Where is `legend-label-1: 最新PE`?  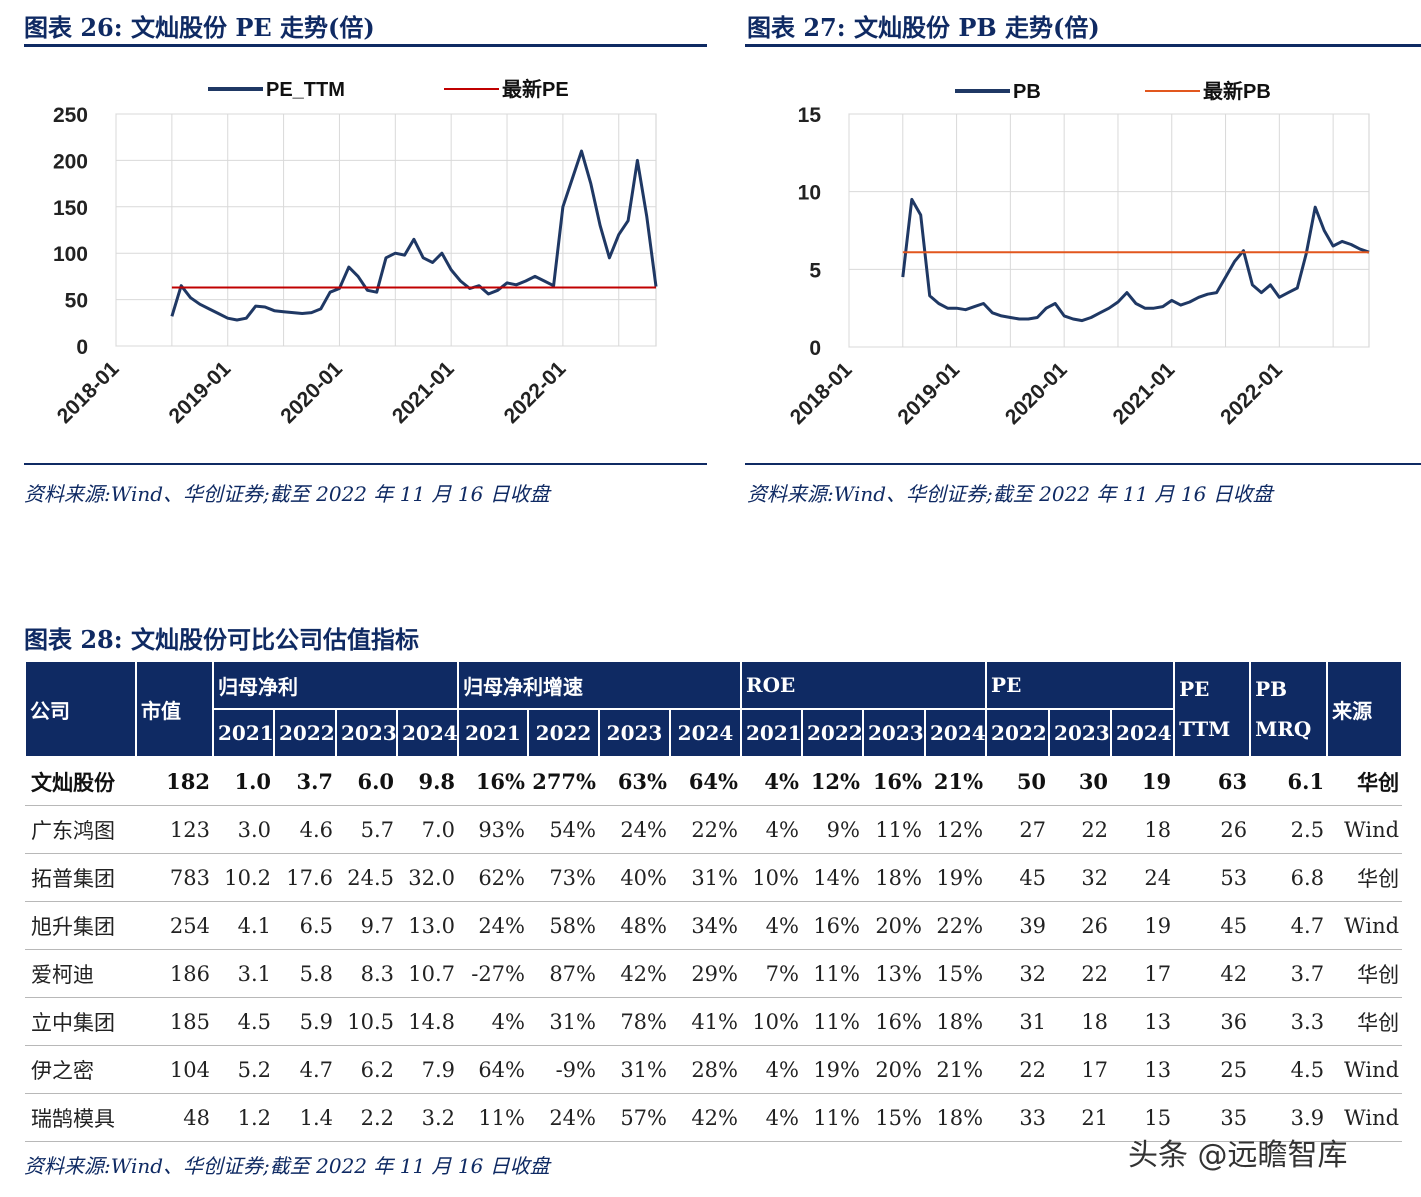
legend-label-1: 最新PE is located at coordinates (535, 89).